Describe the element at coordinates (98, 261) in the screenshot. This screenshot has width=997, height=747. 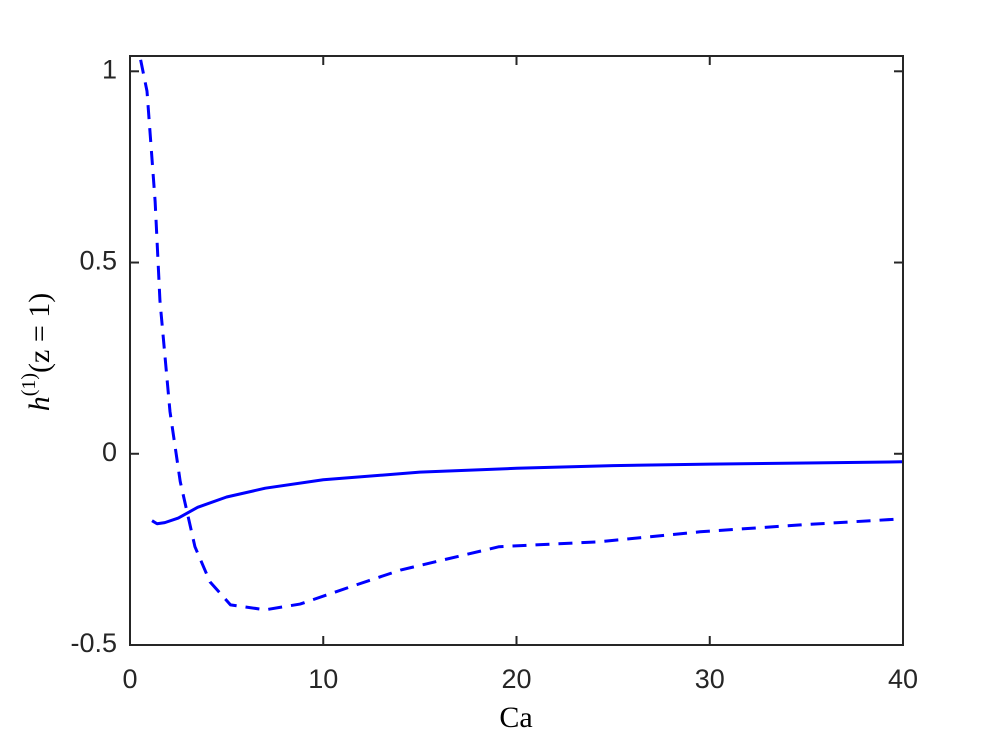
I see `y-tick-label: 0.5` at that location.